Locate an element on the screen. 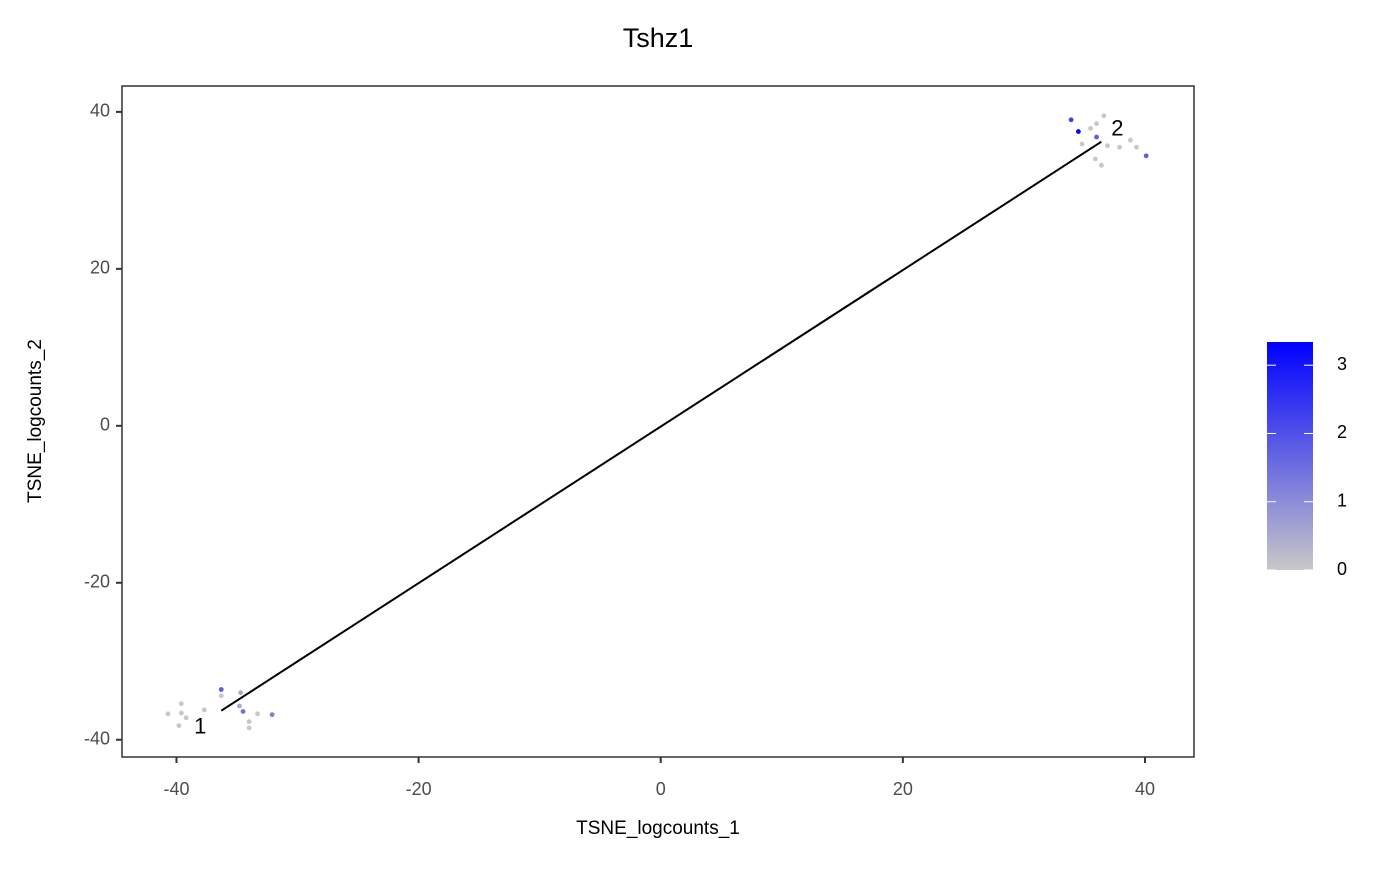 The width and height of the screenshot is (1400, 871). y-tick-label: 20 is located at coordinates (100, 268).